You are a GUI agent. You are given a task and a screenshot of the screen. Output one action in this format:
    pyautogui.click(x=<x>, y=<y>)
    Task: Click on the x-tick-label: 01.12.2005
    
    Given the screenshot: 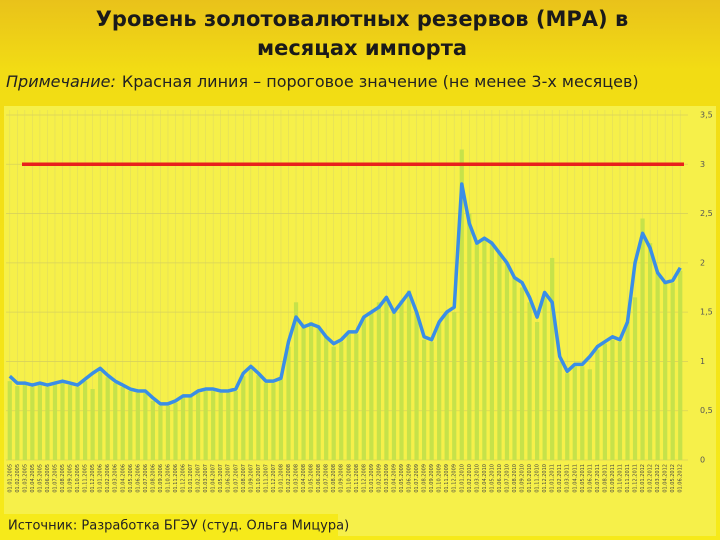 What is the action you would take?
    pyautogui.click(x=93, y=478)
    